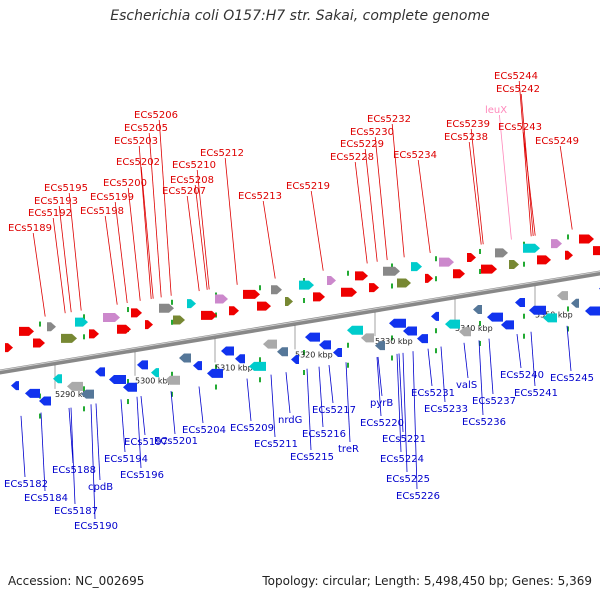 The height and width of the screenshot is (600, 600). I want to click on tick-label: 5310 kbp, so click(234, 368).